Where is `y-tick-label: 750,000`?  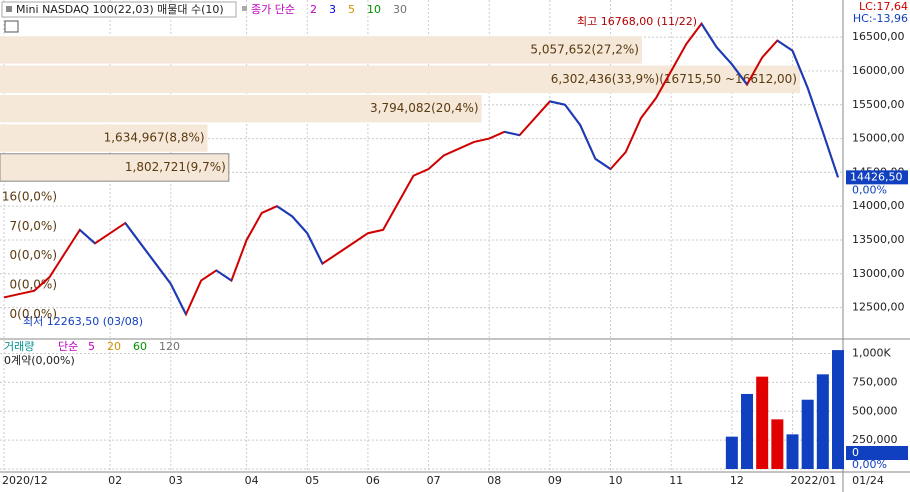 y-tick-label: 750,000 is located at coordinates (875, 381).